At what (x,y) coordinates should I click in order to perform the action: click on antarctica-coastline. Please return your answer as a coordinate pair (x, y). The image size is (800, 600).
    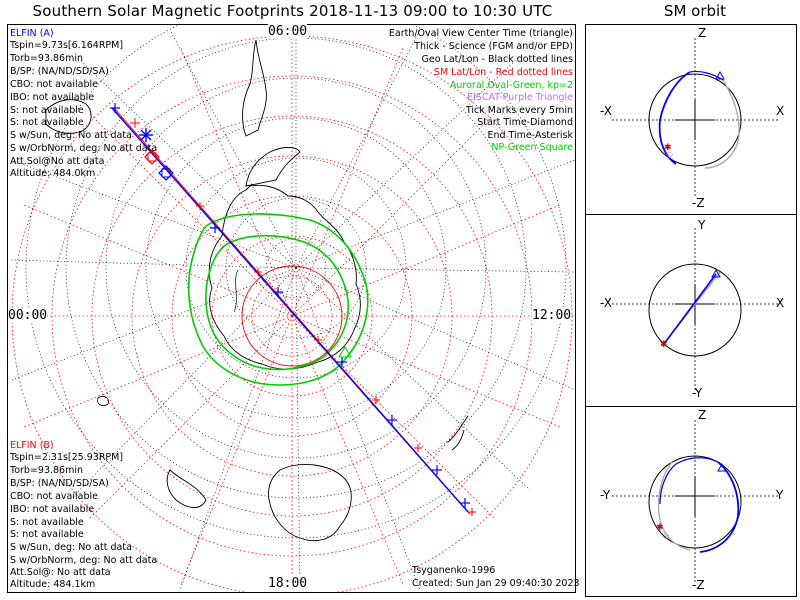
    Looking at the image, I should click on (284, 258).